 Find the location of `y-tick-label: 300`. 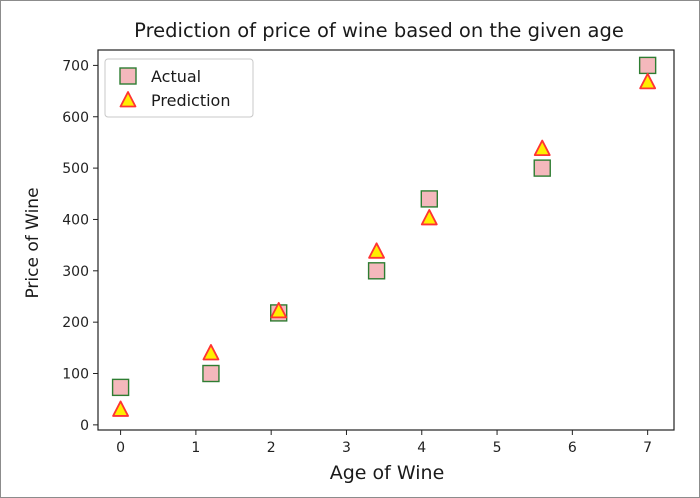

y-tick-label: 300 is located at coordinates (75, 272).